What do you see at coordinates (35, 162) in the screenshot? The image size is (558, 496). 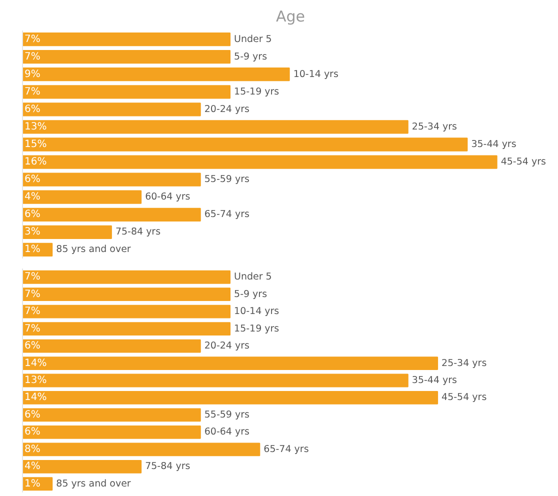 I see `data-label: 16%` at bounding box center [35, 162].